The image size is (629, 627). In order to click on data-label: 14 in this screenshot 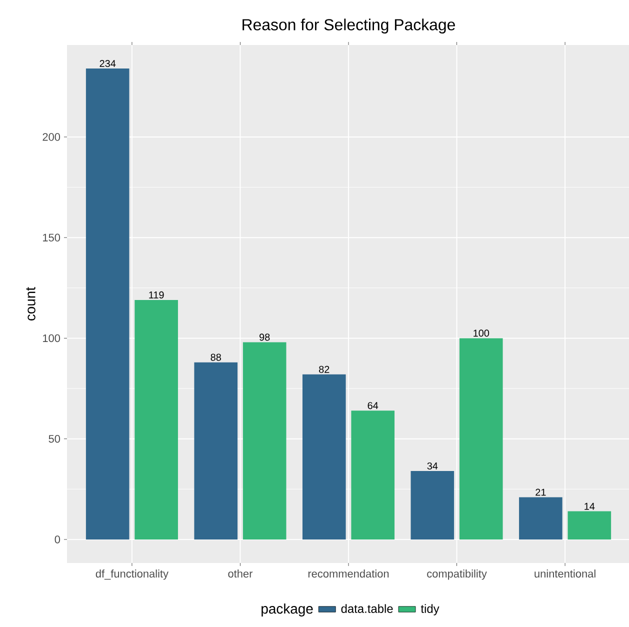, I will do `click(589, 506)`.